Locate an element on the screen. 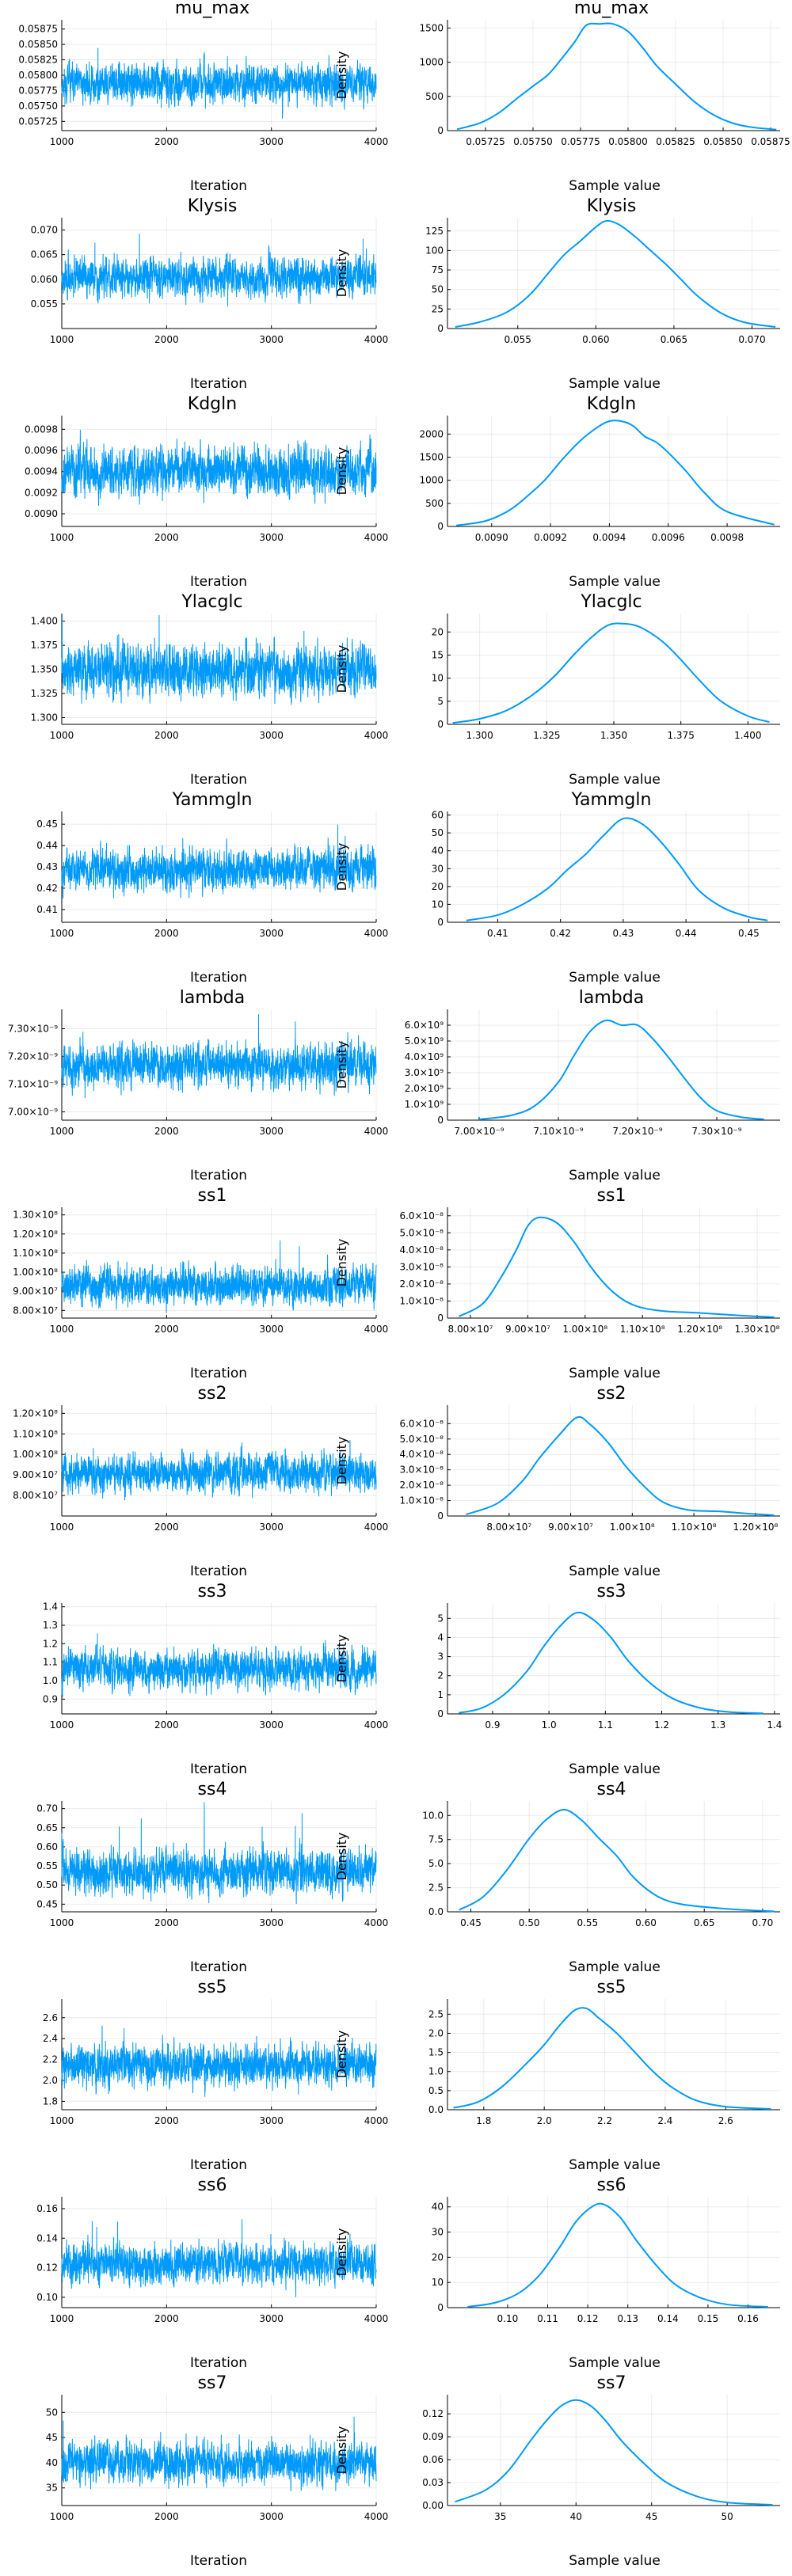  density-Klysis-ytick-label-3: 75 is located at coordinates (438, 269).